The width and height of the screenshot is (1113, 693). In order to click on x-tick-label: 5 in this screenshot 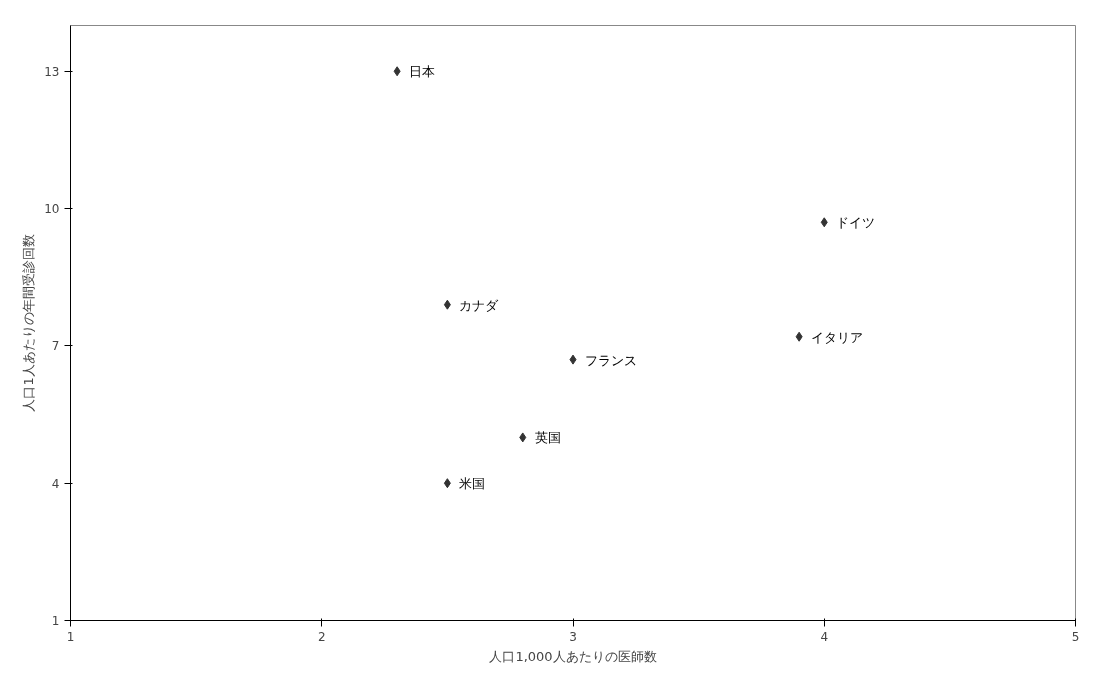, I will do `click(1075, 636)`.